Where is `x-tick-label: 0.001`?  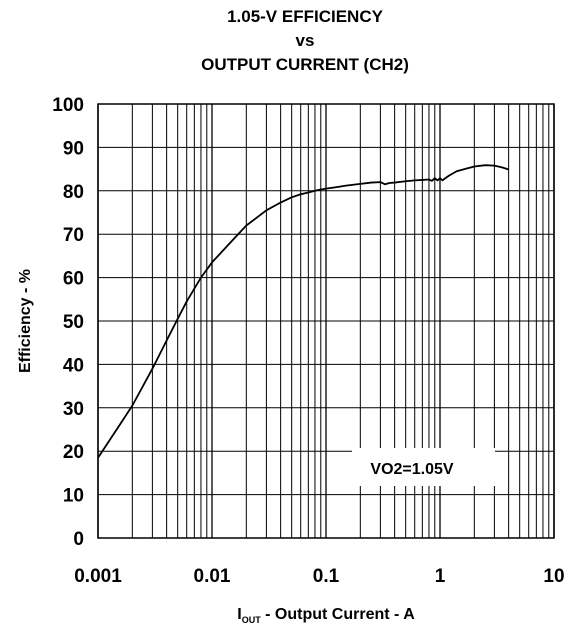
x-tick-label: 0.001 is located at coordinates (98, 576).